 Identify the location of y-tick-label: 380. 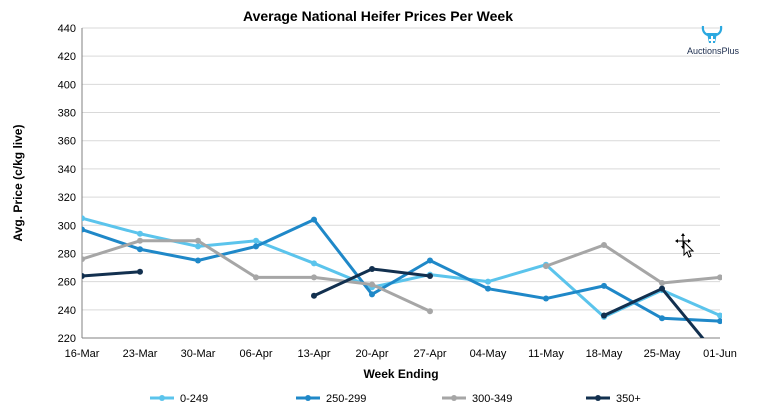
(67, 114).